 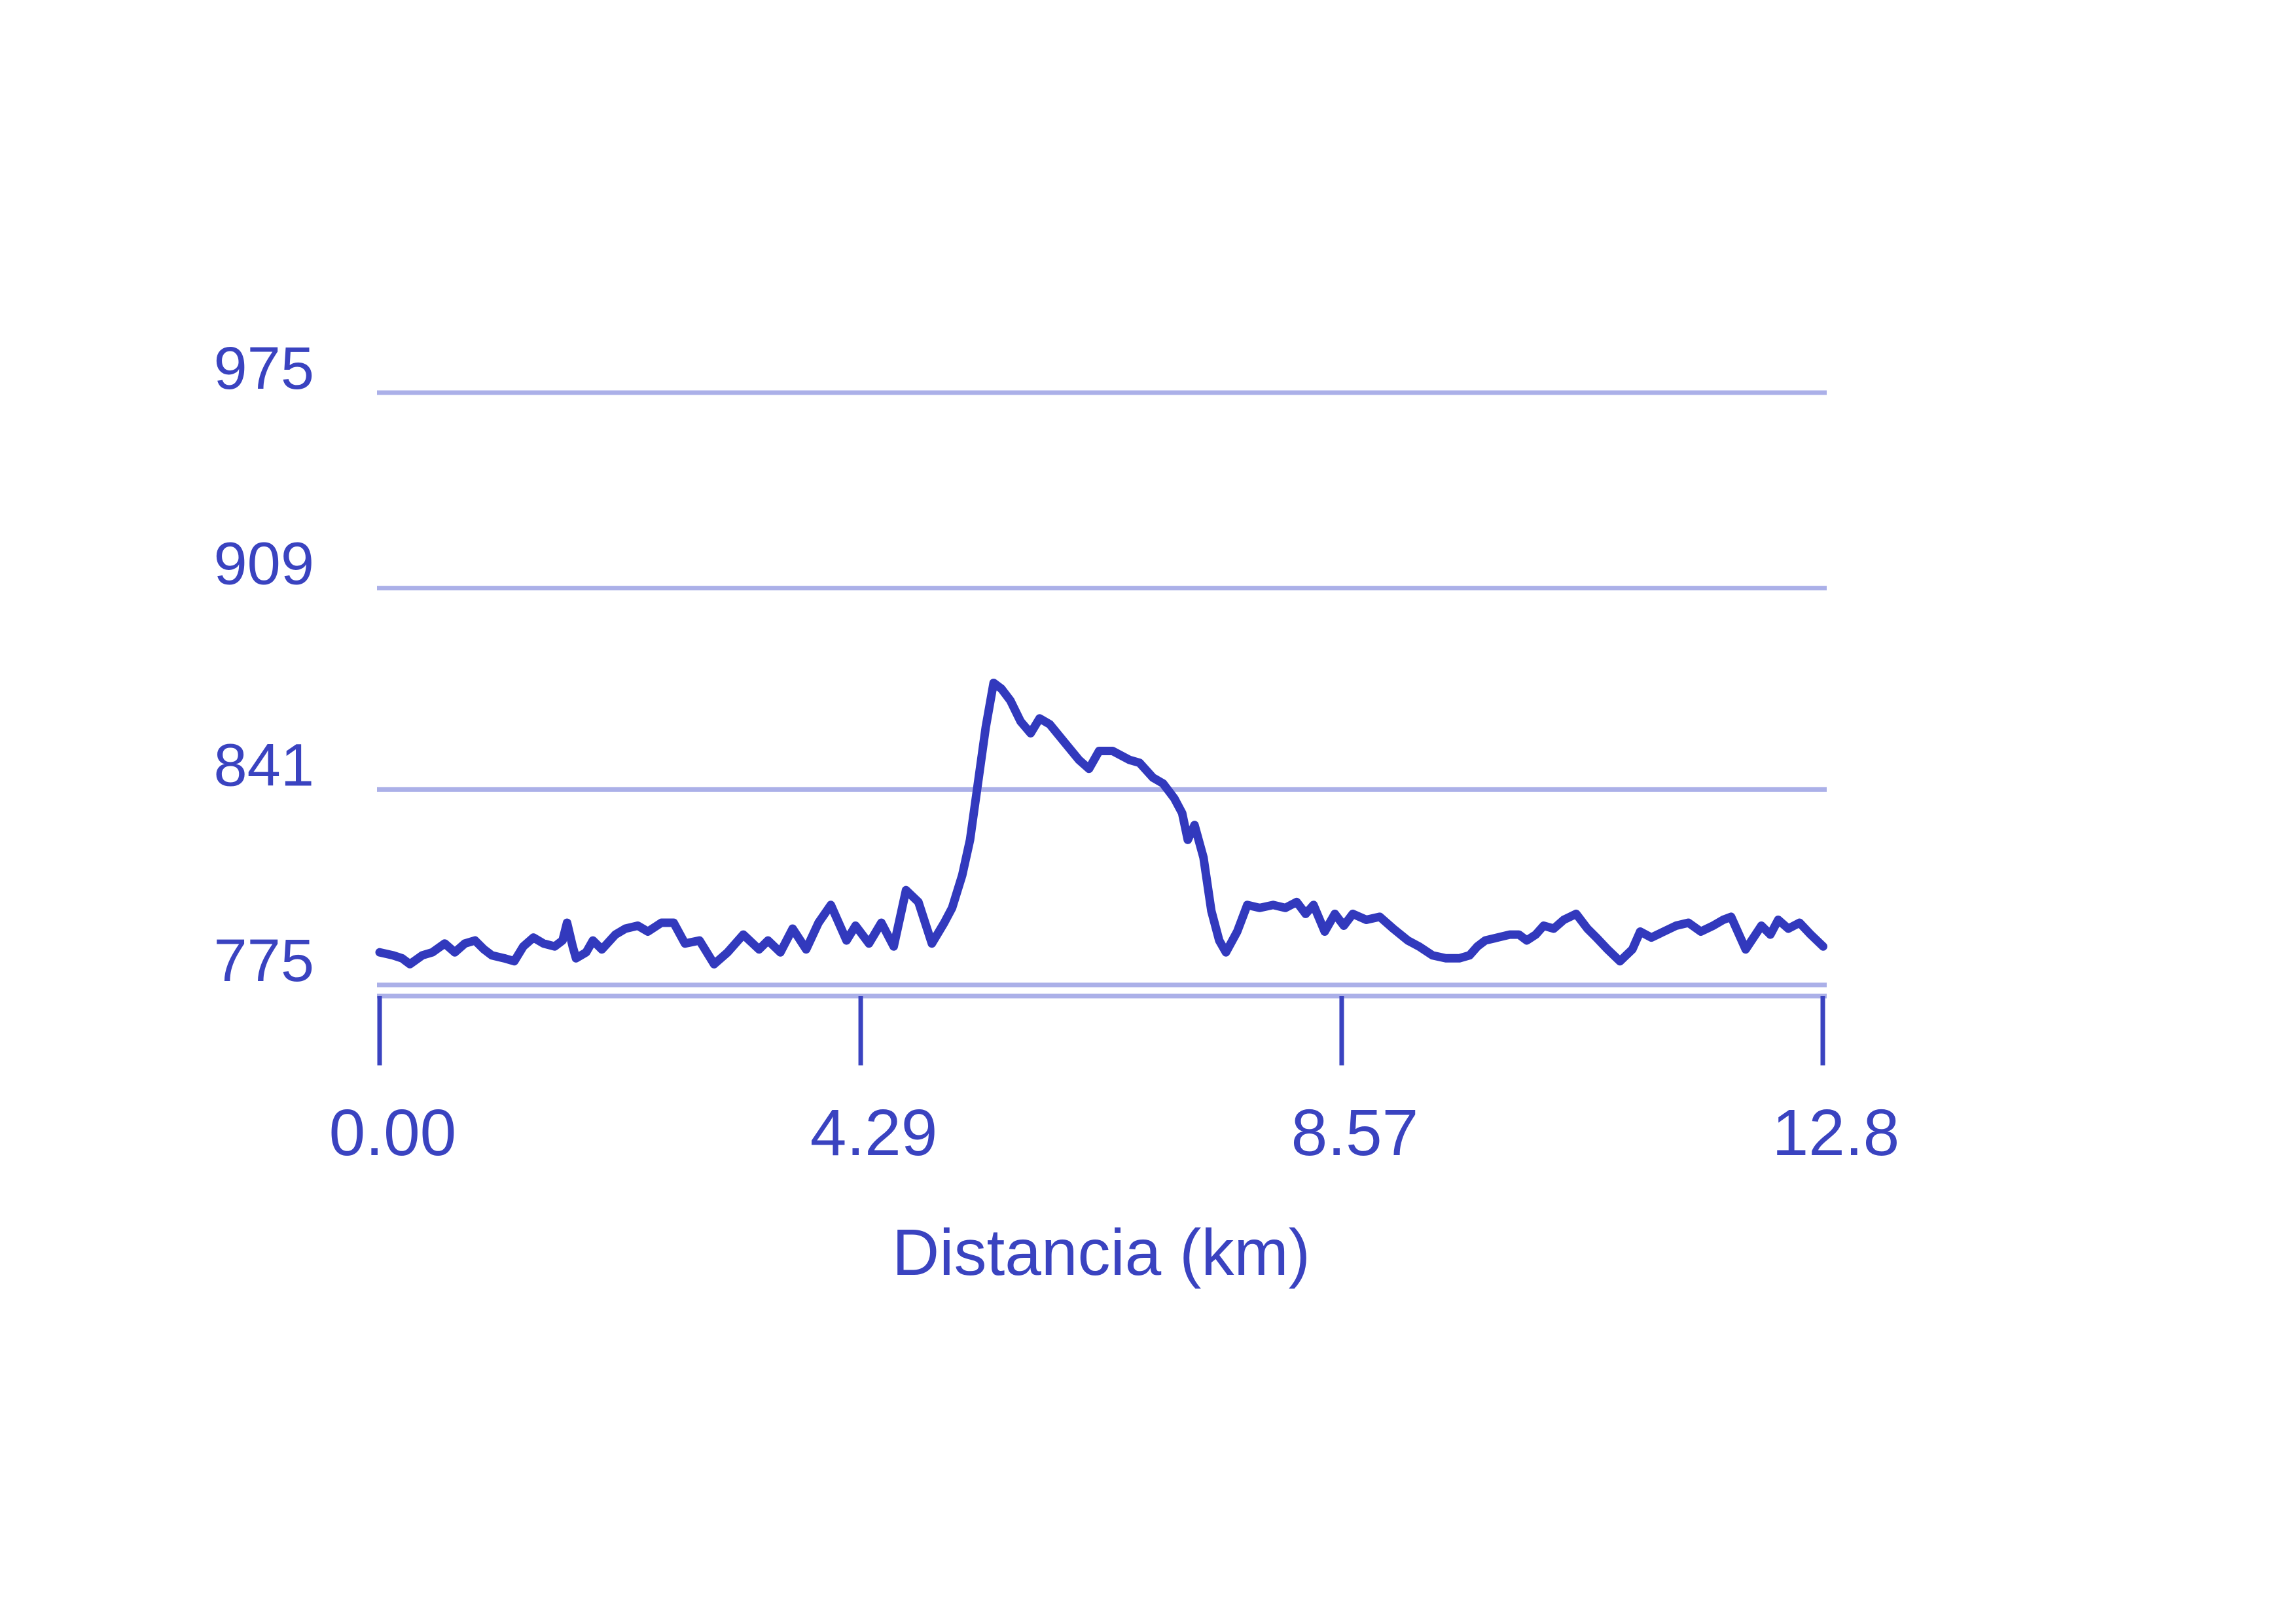 I want to click on x-tick-label: 12.8, so click(x=1836, y=1132).